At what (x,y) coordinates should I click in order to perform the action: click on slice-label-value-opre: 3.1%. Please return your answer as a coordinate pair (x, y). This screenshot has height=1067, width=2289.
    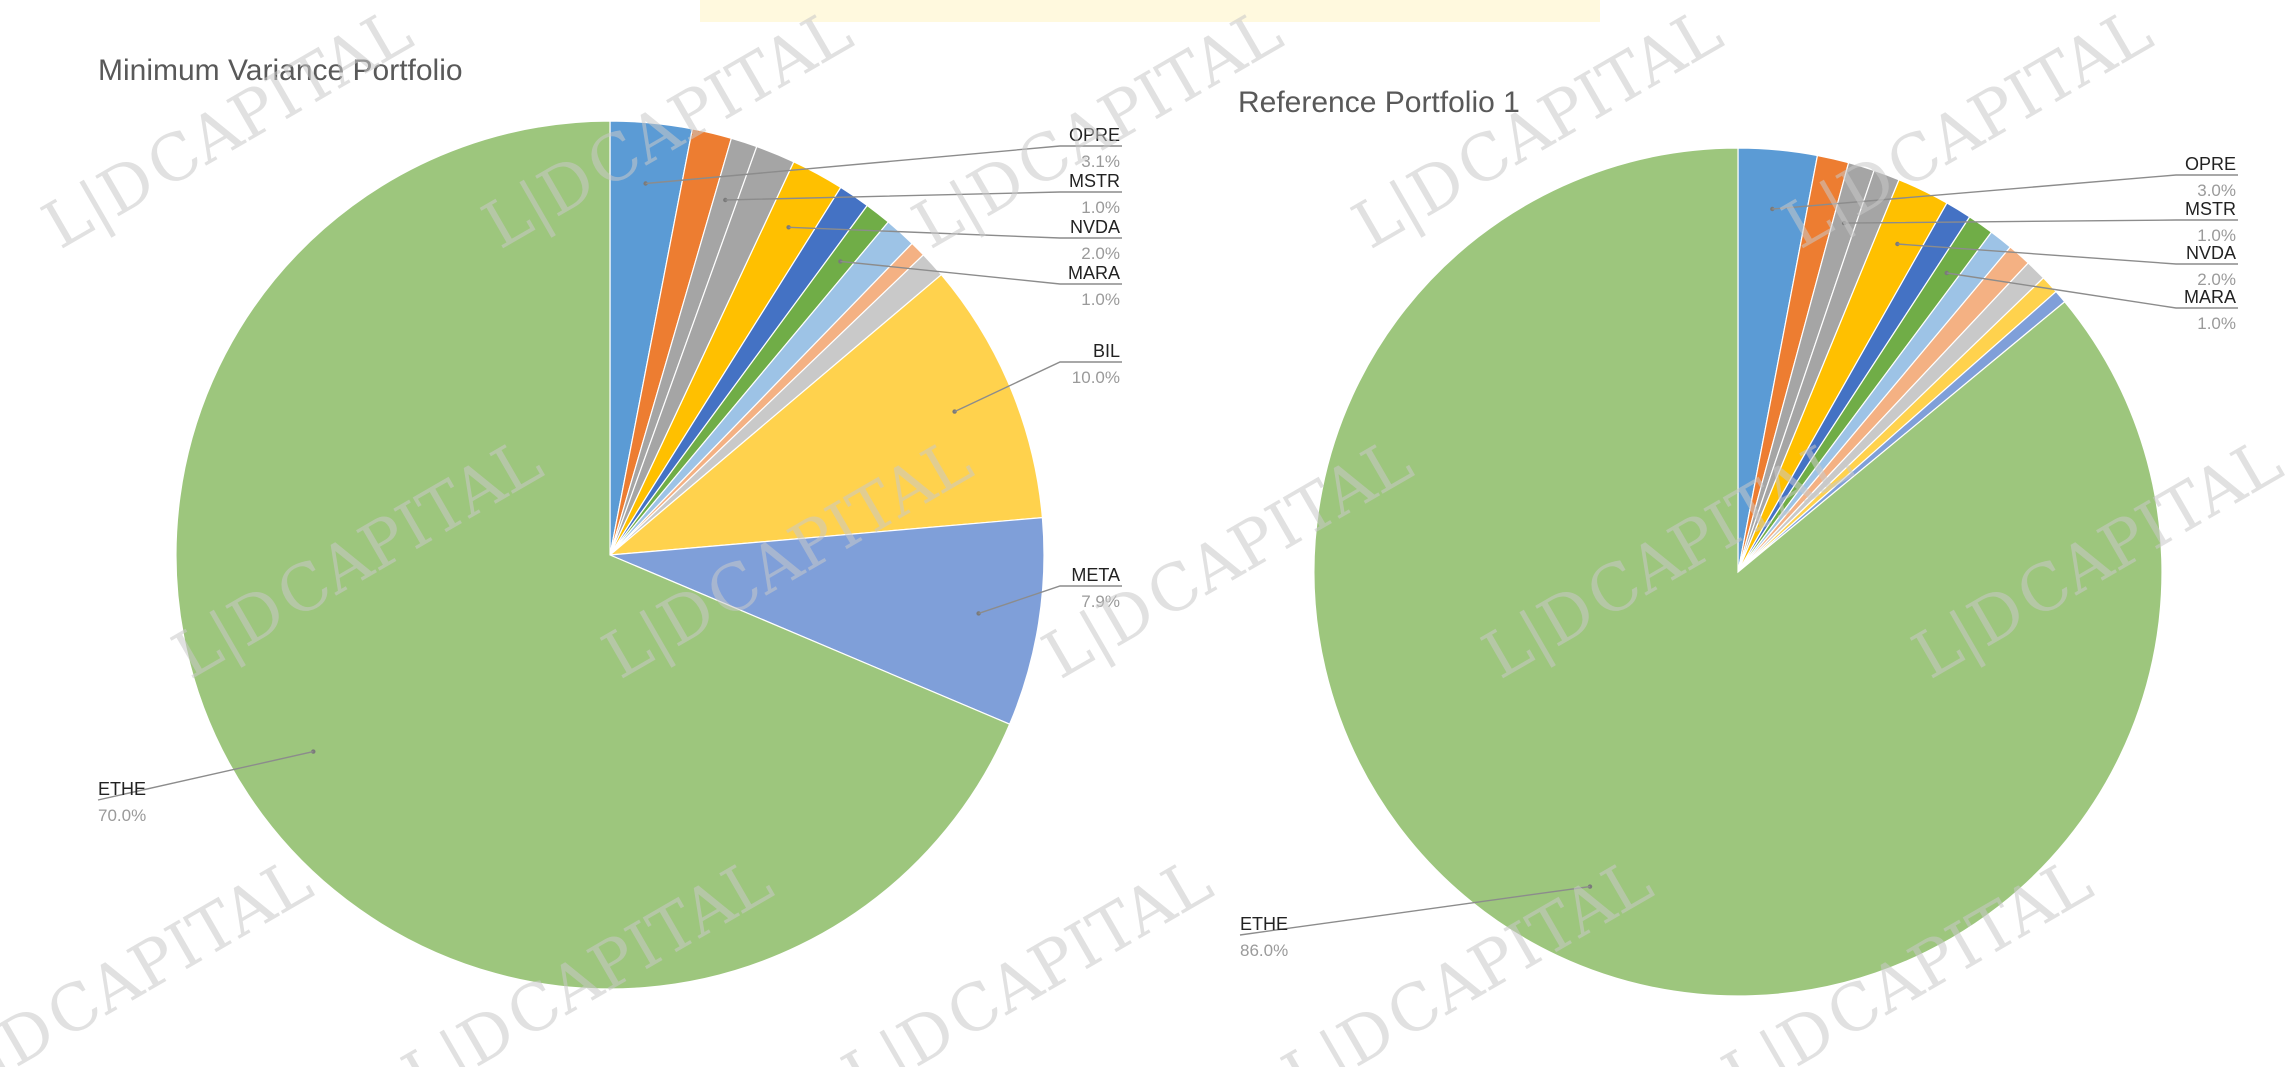
    Looking at the image, I should click on (1100, 161).